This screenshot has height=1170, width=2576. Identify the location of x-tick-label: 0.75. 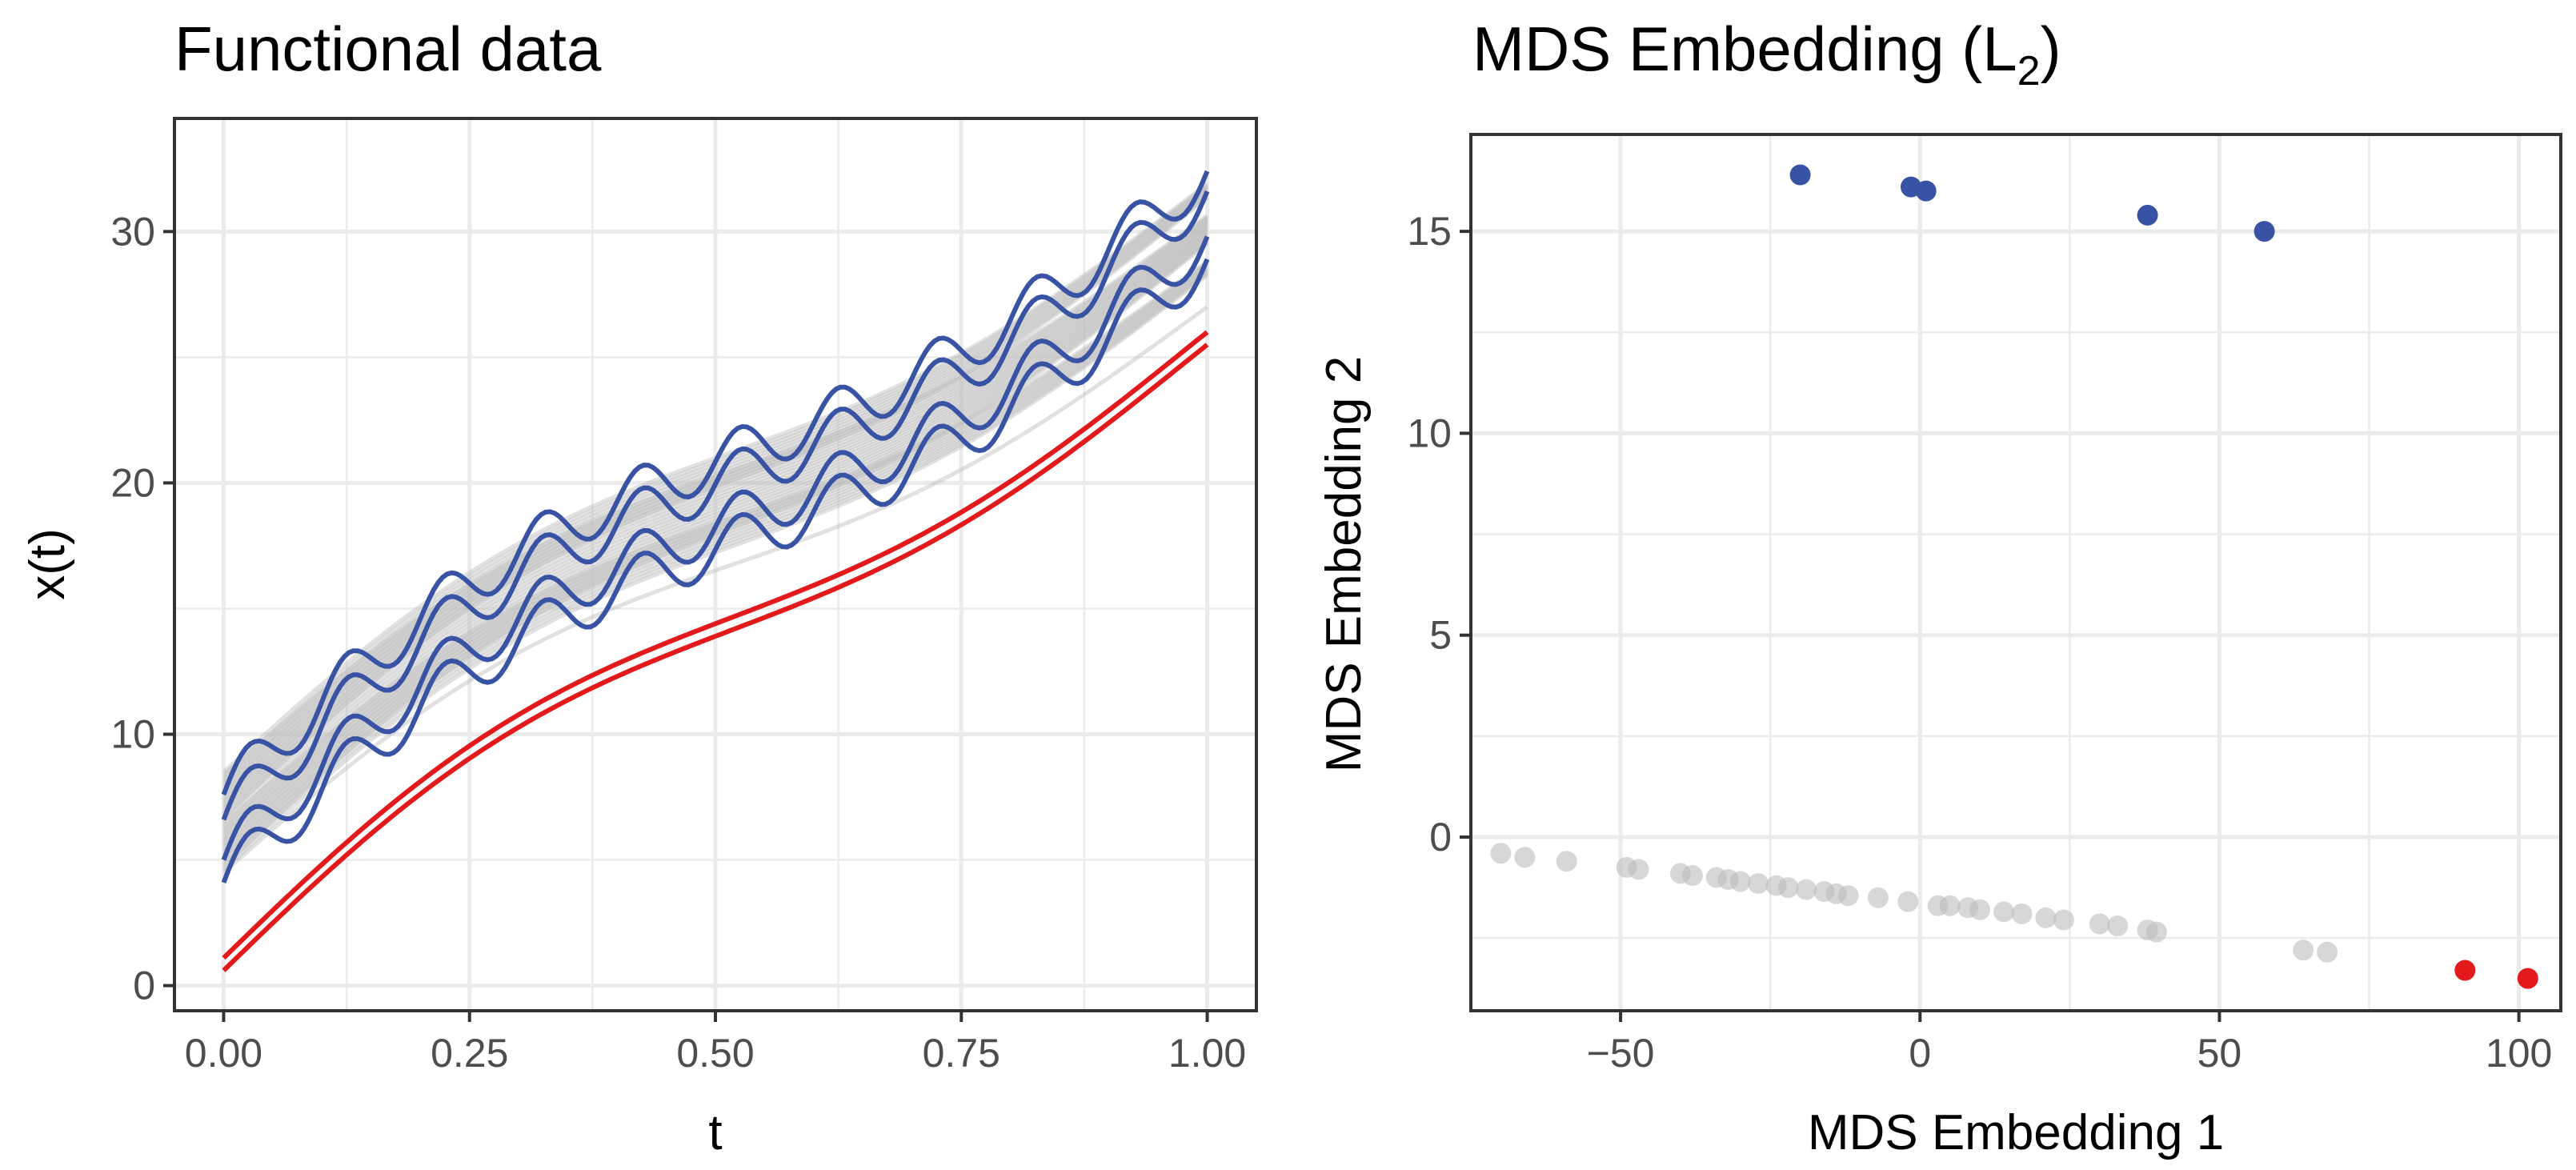
(961, 1053).